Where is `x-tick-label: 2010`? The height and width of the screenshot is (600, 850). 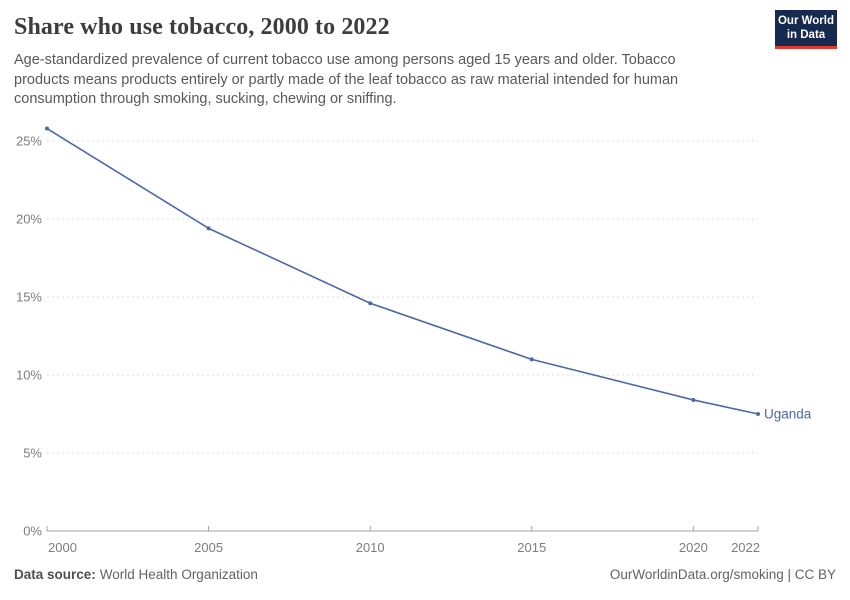
x-tick-label: 2010 is located at coordinates (370, 547).